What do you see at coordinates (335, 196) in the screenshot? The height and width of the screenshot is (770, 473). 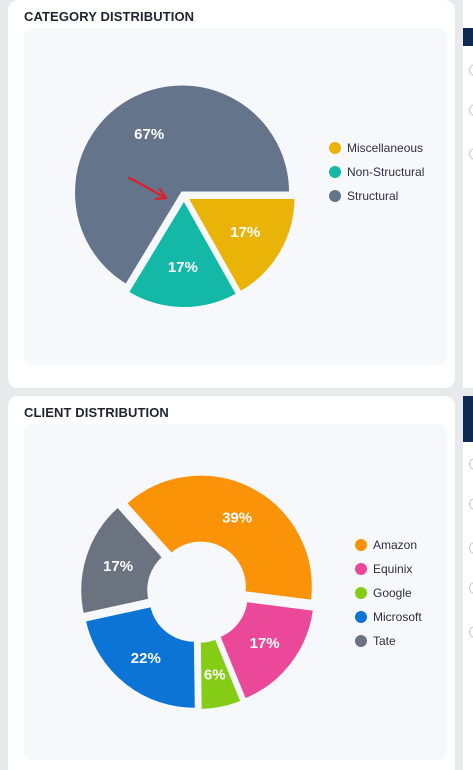 I see `category-legend-swatch-structural` at bounding box center [335, 196].